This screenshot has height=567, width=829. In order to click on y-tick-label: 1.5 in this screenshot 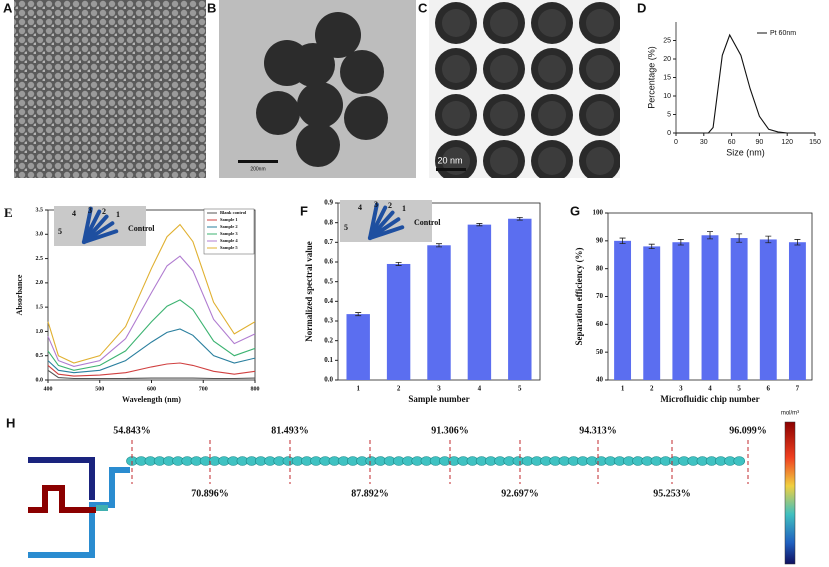, I will do `click(40, 308)`.